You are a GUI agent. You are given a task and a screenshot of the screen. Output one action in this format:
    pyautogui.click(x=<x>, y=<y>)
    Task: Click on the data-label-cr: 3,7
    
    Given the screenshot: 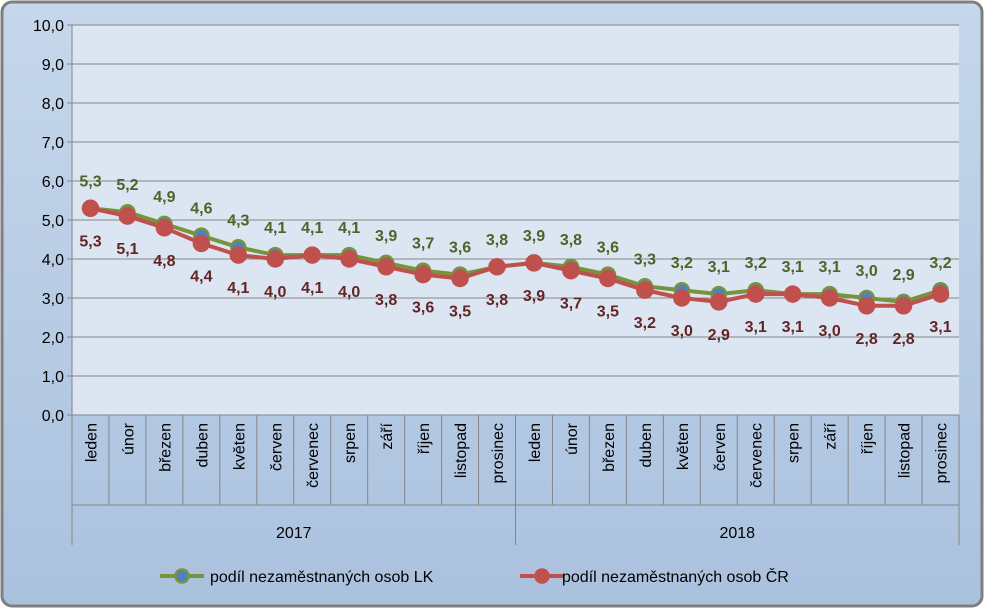 What is the action you would take?
    pyautogui.click(x=571, y=304)
    